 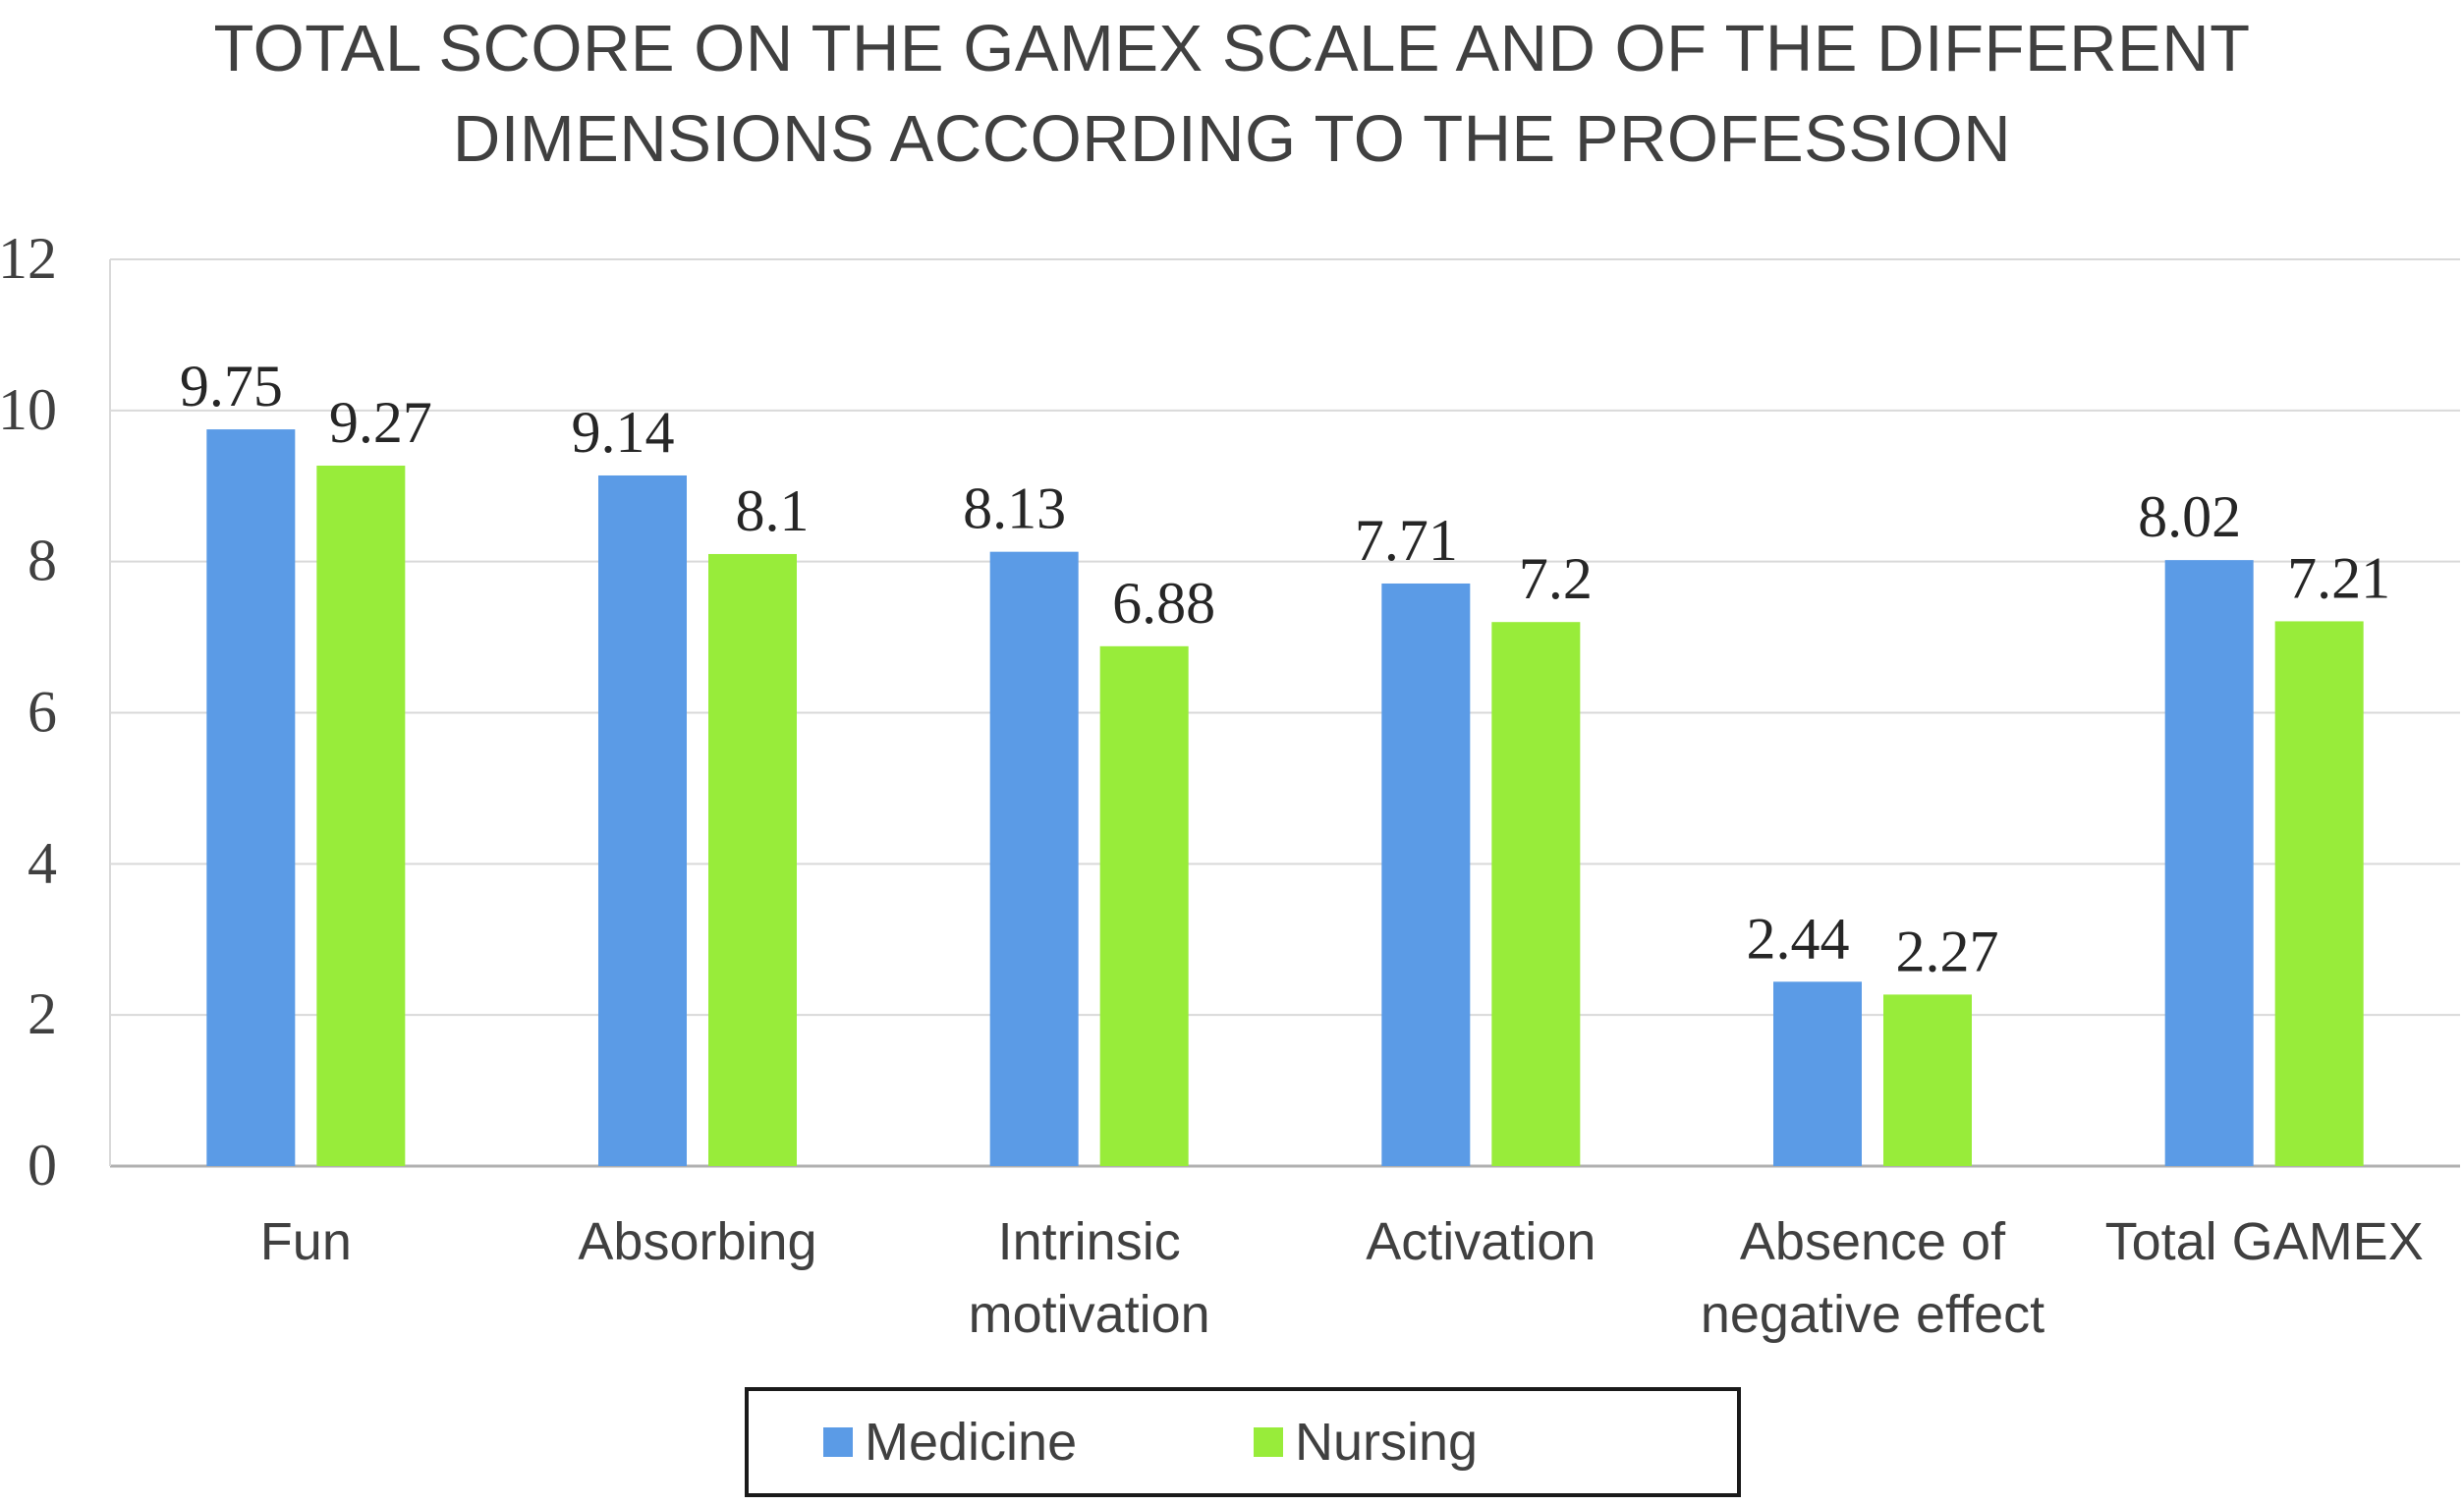 What do you see at coordinates (1014, 508) in the screenshot?
I see `data-label: 8.13` at bounding box center [1014, 508].